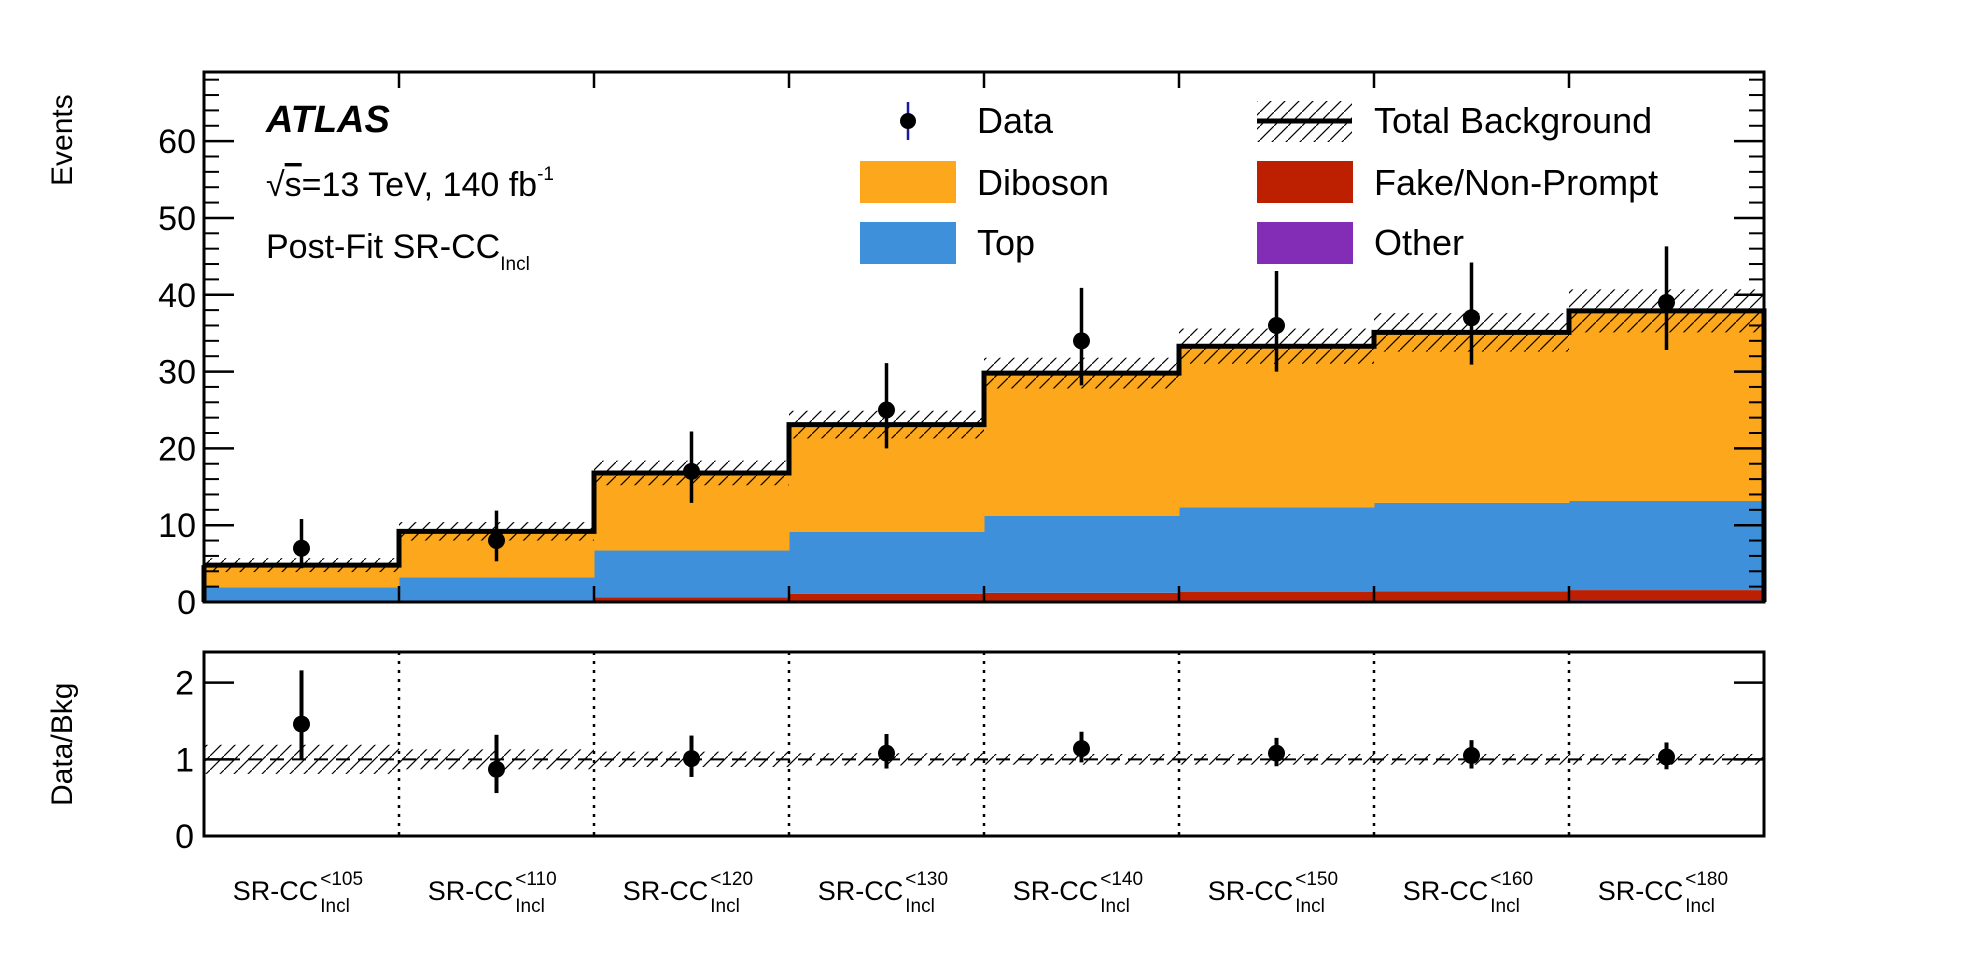  What do you see at coordinates (275, 185) in the screenshot?
I see `energy-sqrt: √` at bounding box center [275, 185].